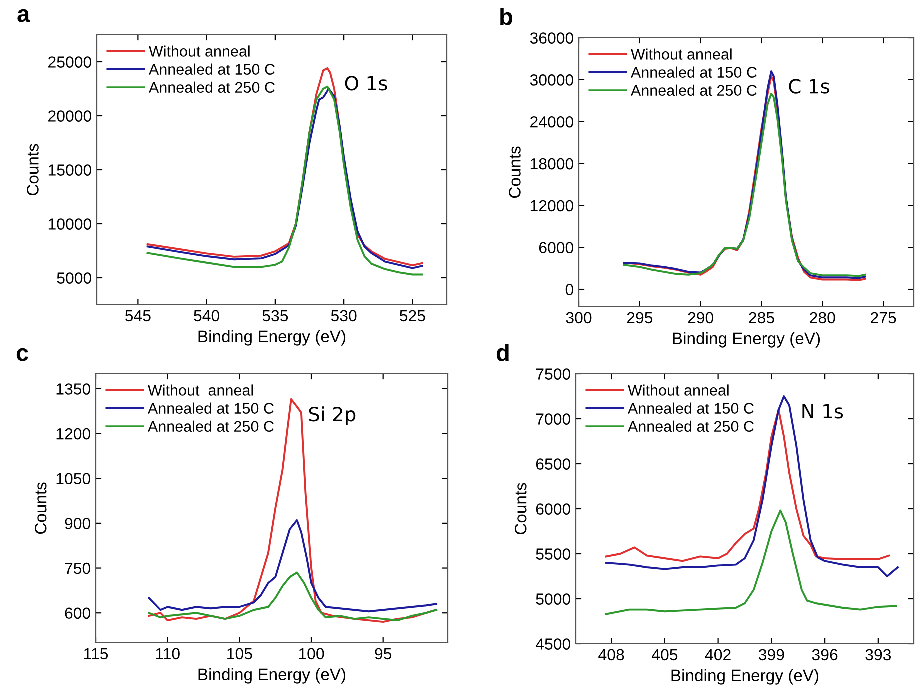  What do you see at coordinates (138, 316) in the screenshot?
I see `x-tick-label: 545` at bounding box center [138, 316].